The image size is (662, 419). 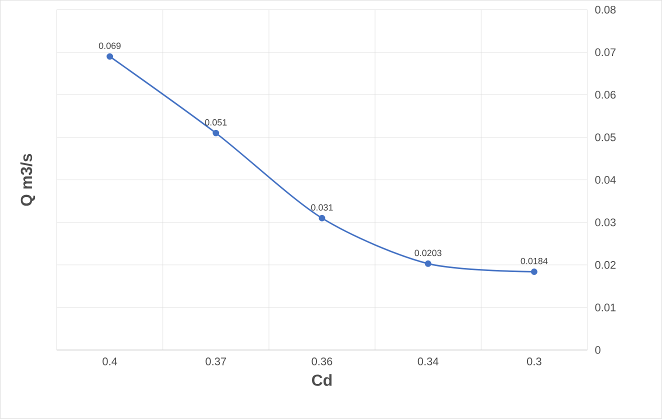 What do you see at coordinates (428, 253) in the screenshot?
I see `data-label: 0.0203` at bounding box center [428, 253].